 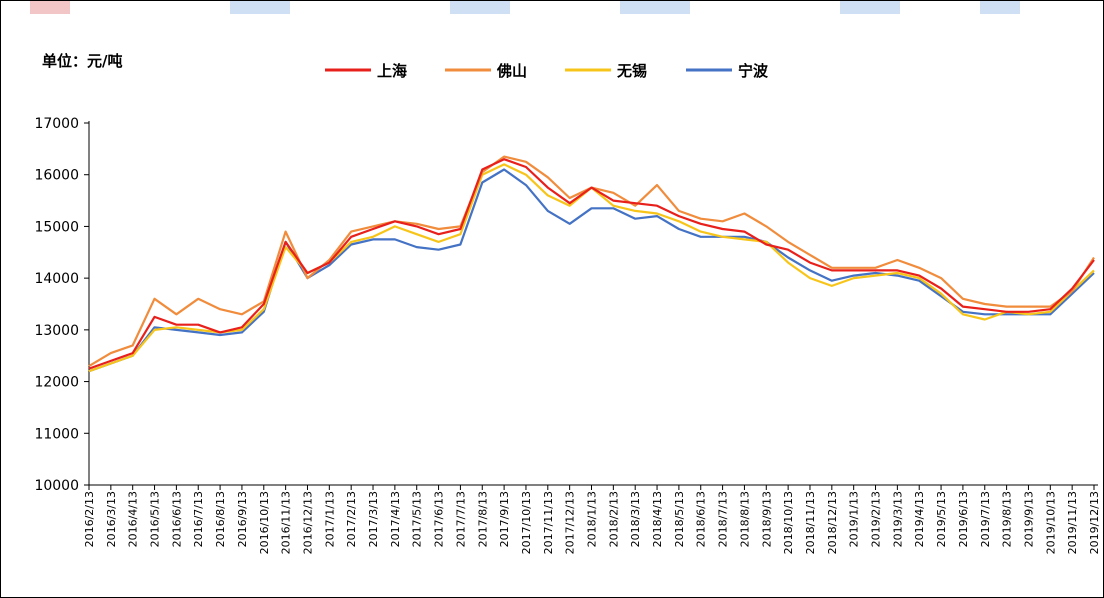 What do you see at coordinates (56, 279) in the screenshot?
I see `y-tick-label: 14000` at bounding box center [56, 279].